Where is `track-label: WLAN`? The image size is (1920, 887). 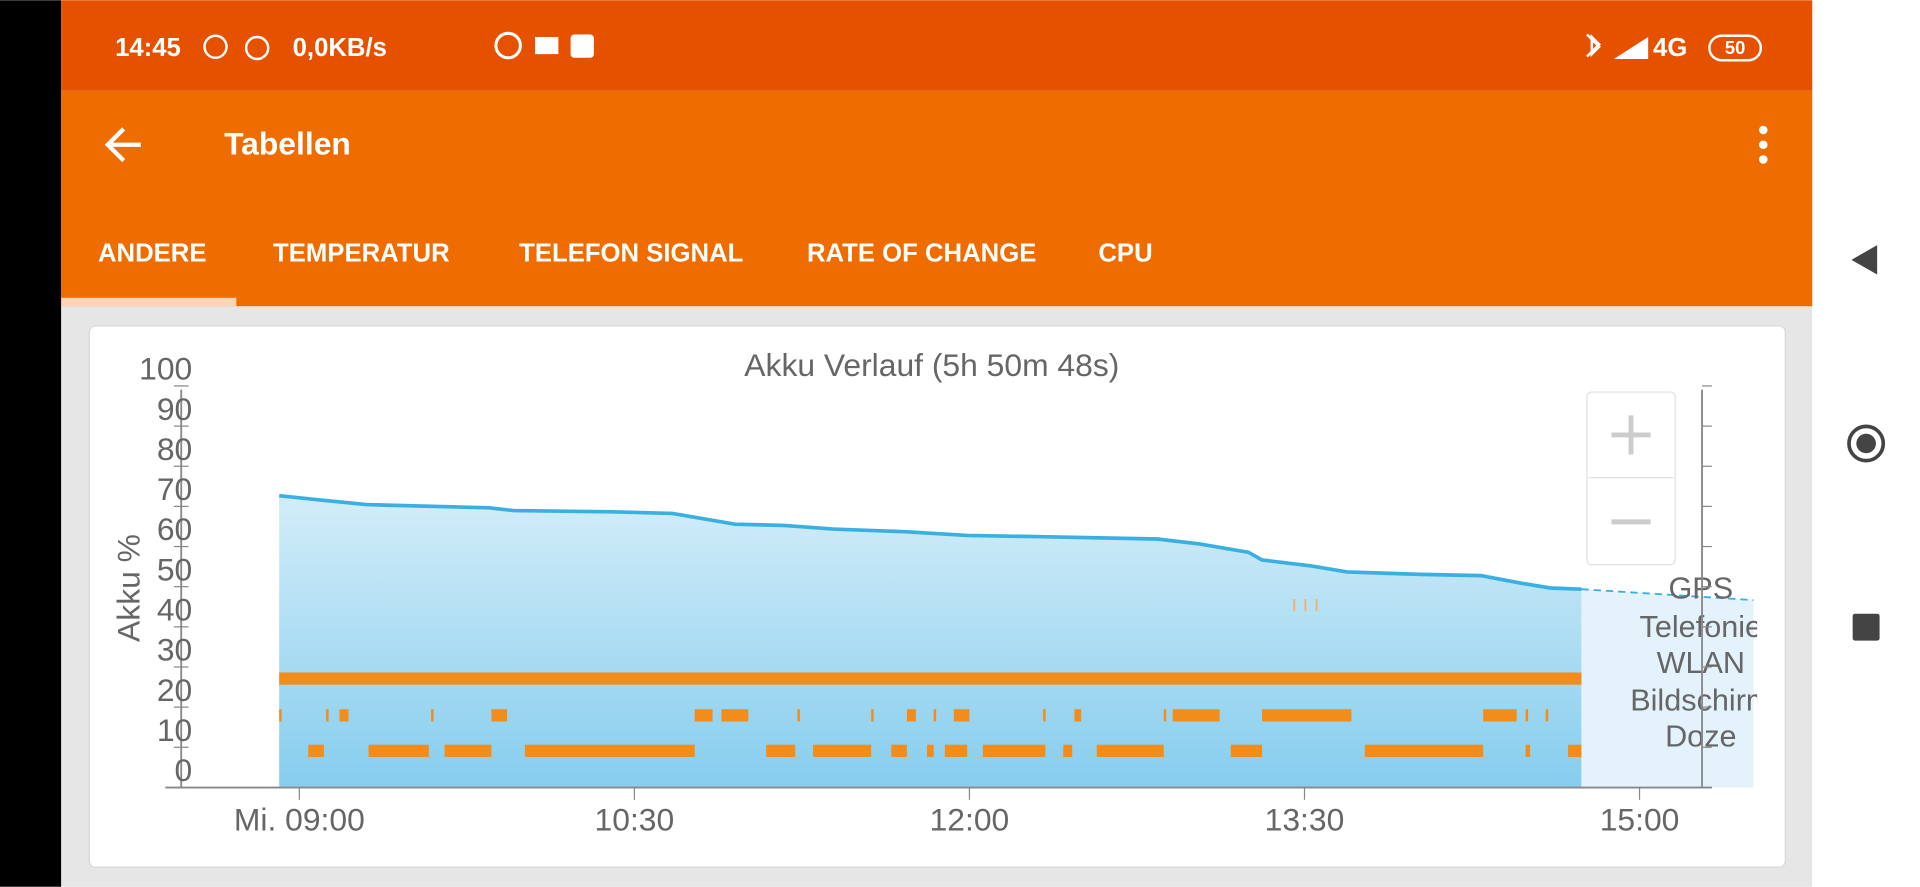
track-label: WLAN is located at coordinates (1701, 663).